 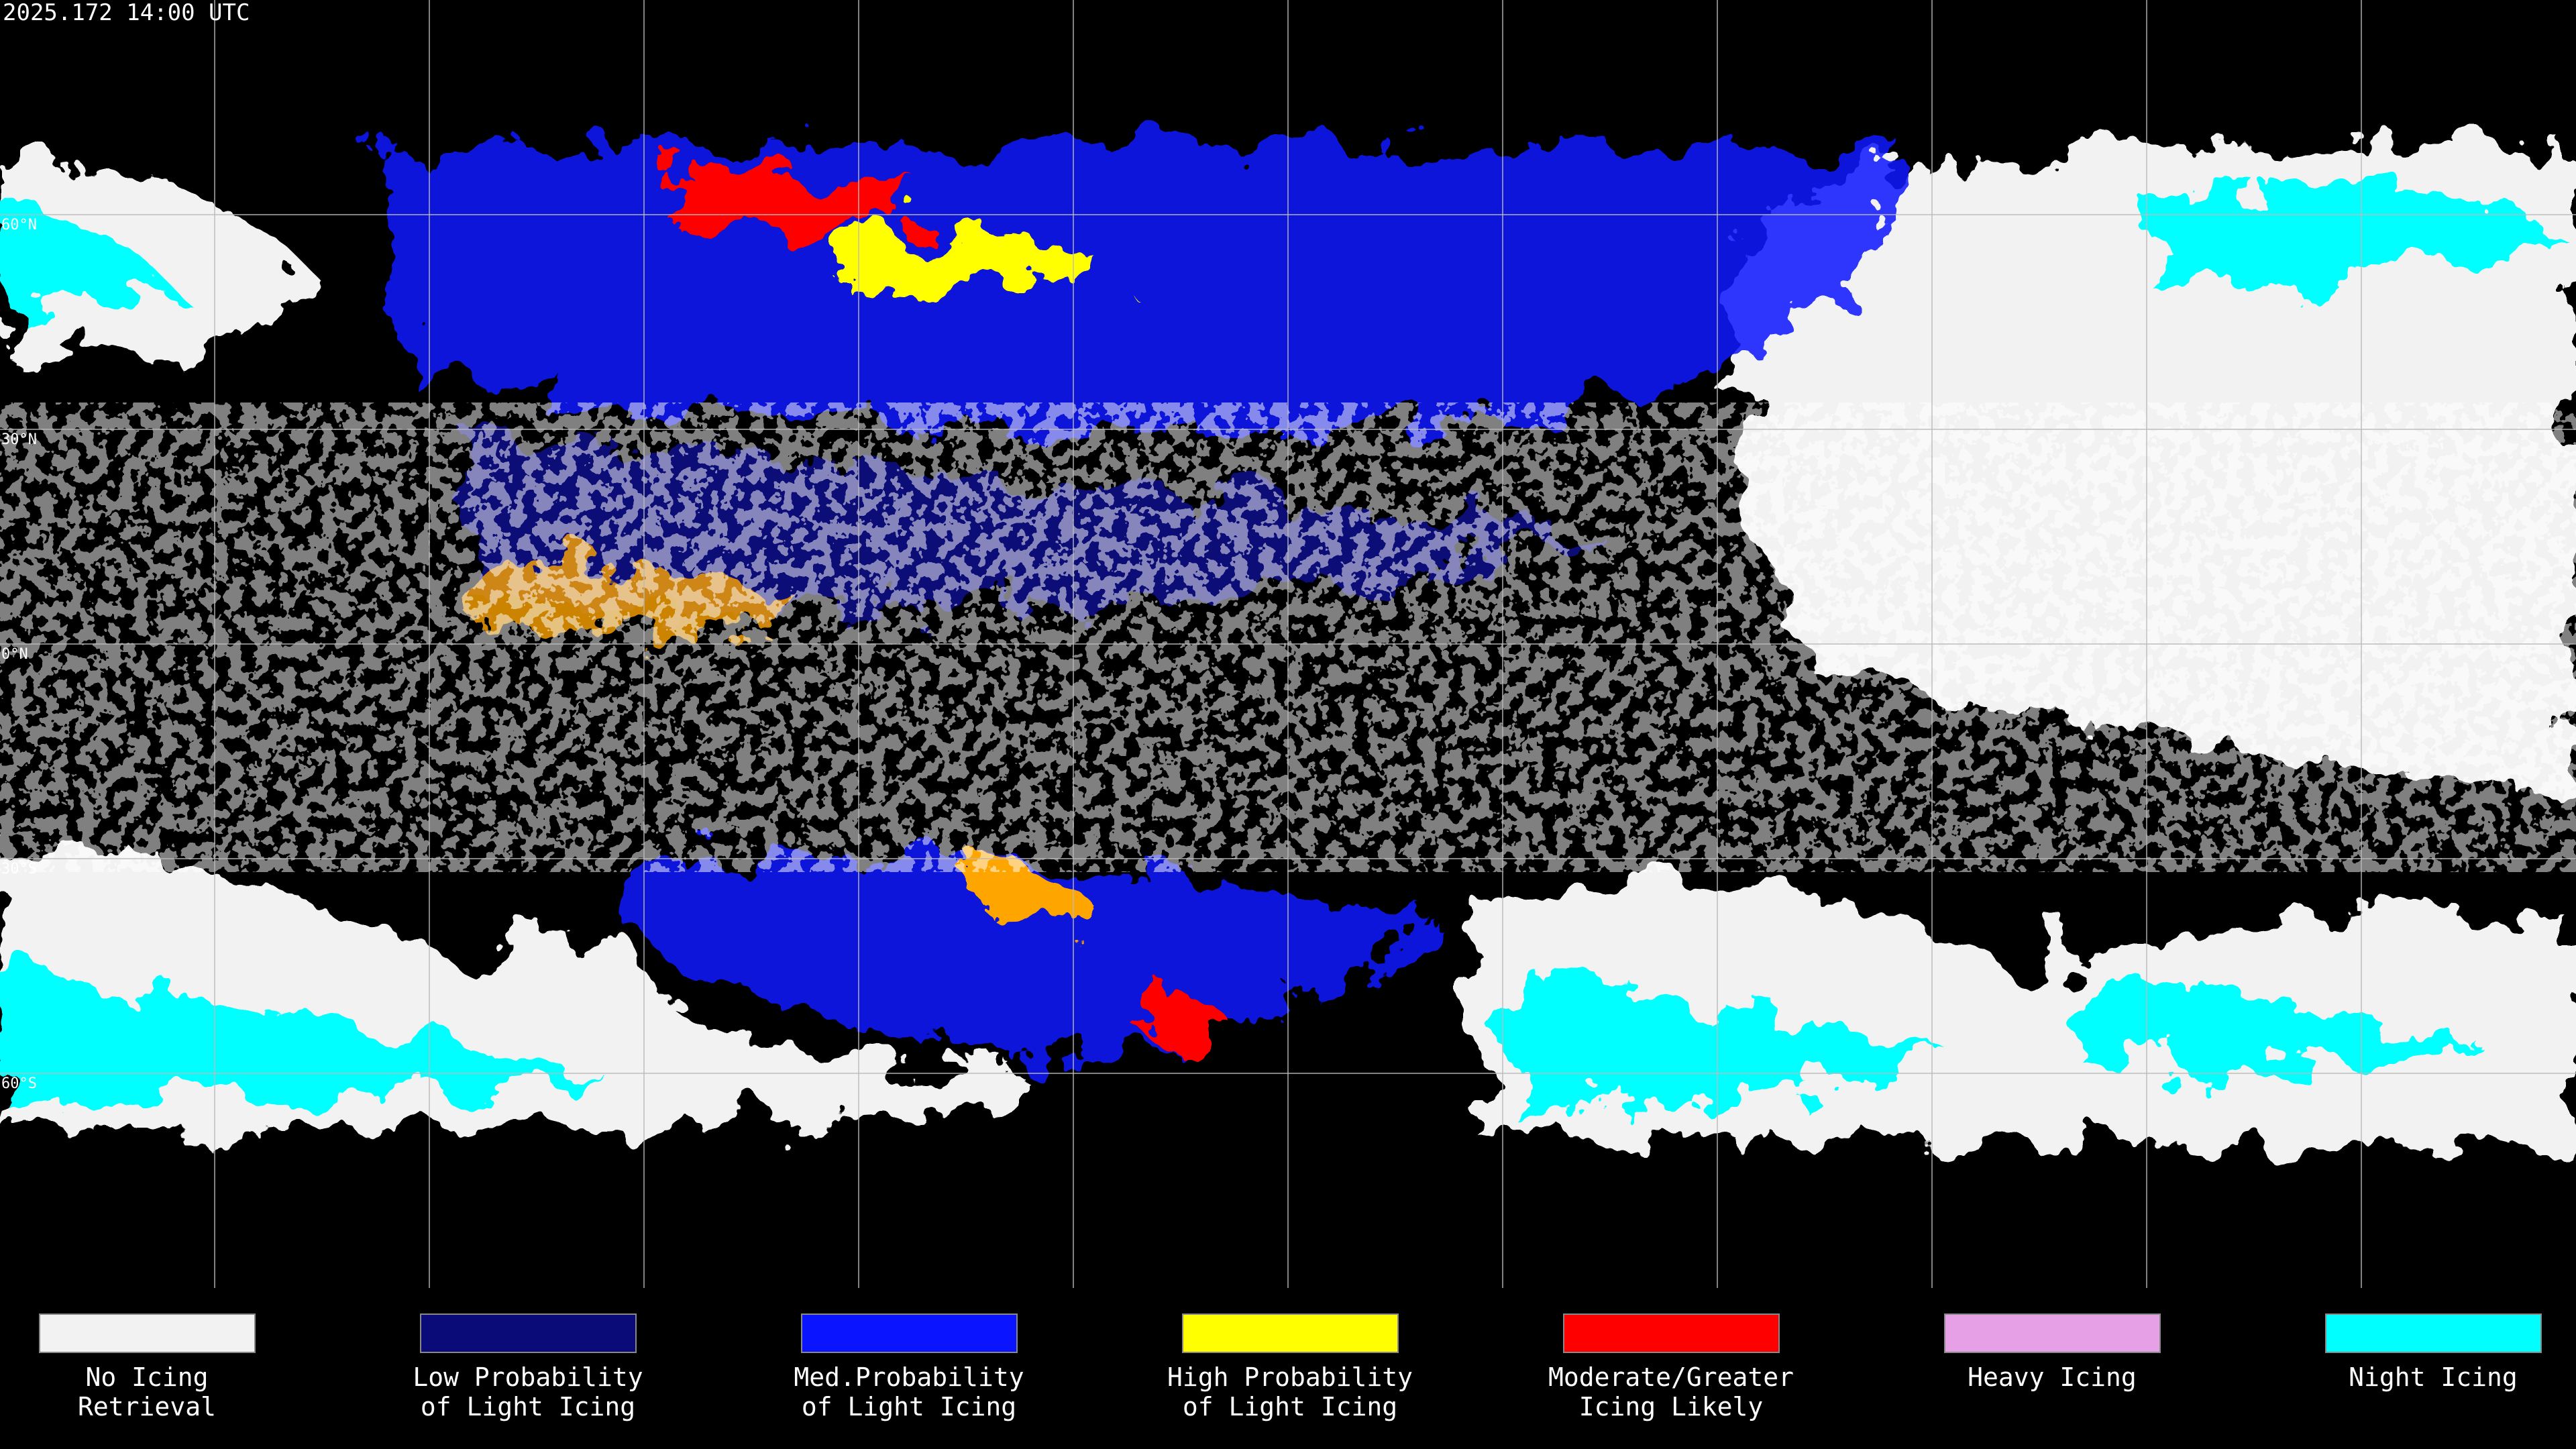 I want to click on lat-label: 30°S, so click(x=19, y=869).